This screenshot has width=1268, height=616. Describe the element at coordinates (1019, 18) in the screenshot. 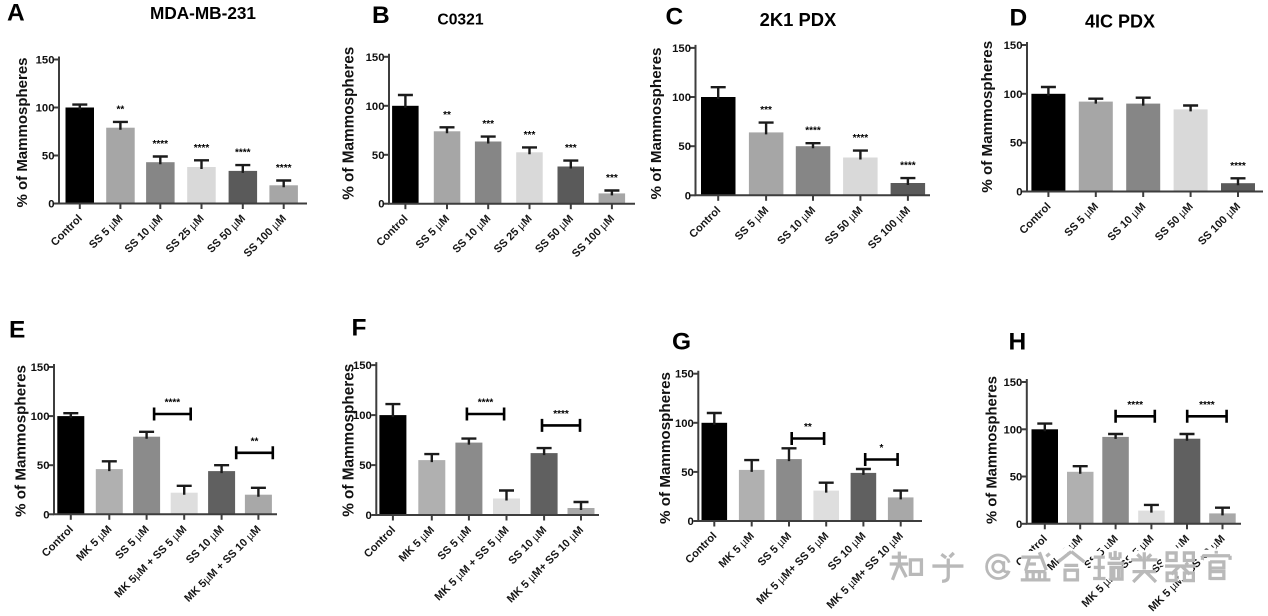

I see `svg-text: D` at that location.